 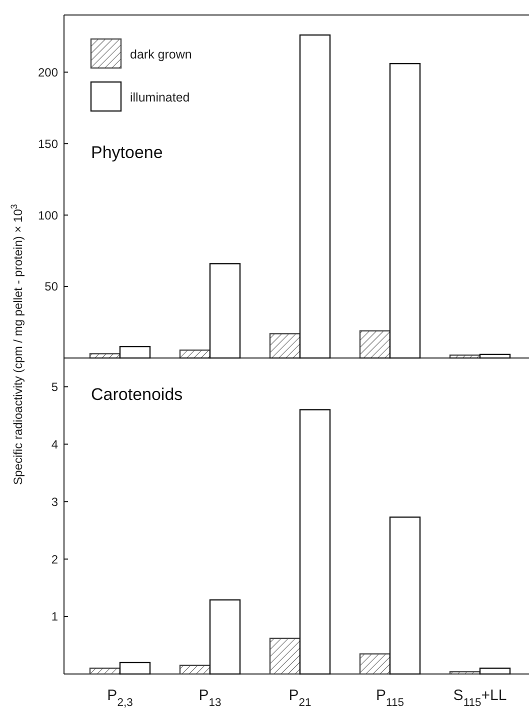 I want to click on x-tick-label: P$_{2,3}$, so click(x=120, y=698).